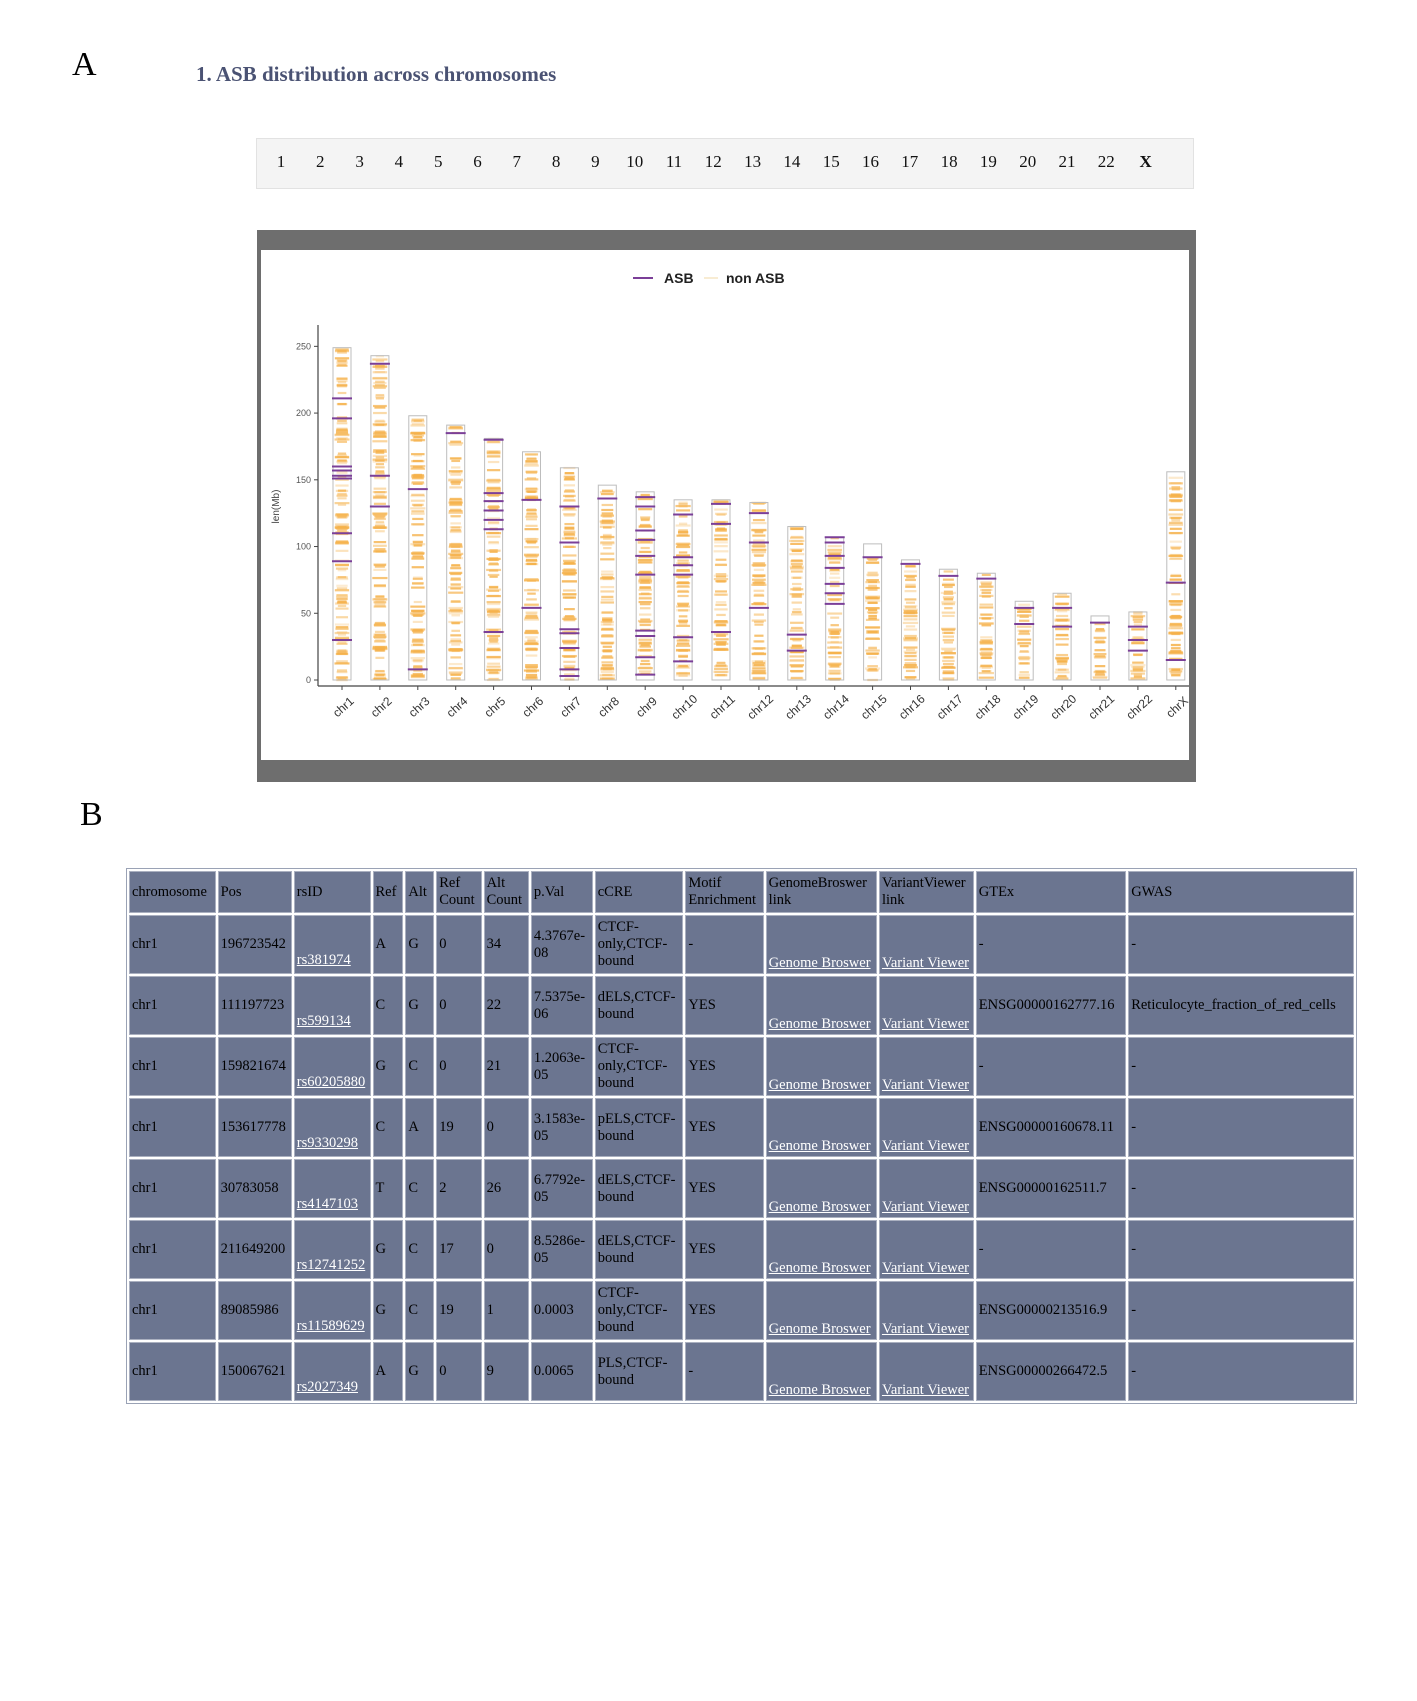  I want to click on chrom-nav-13: 13, so click(753, 161).